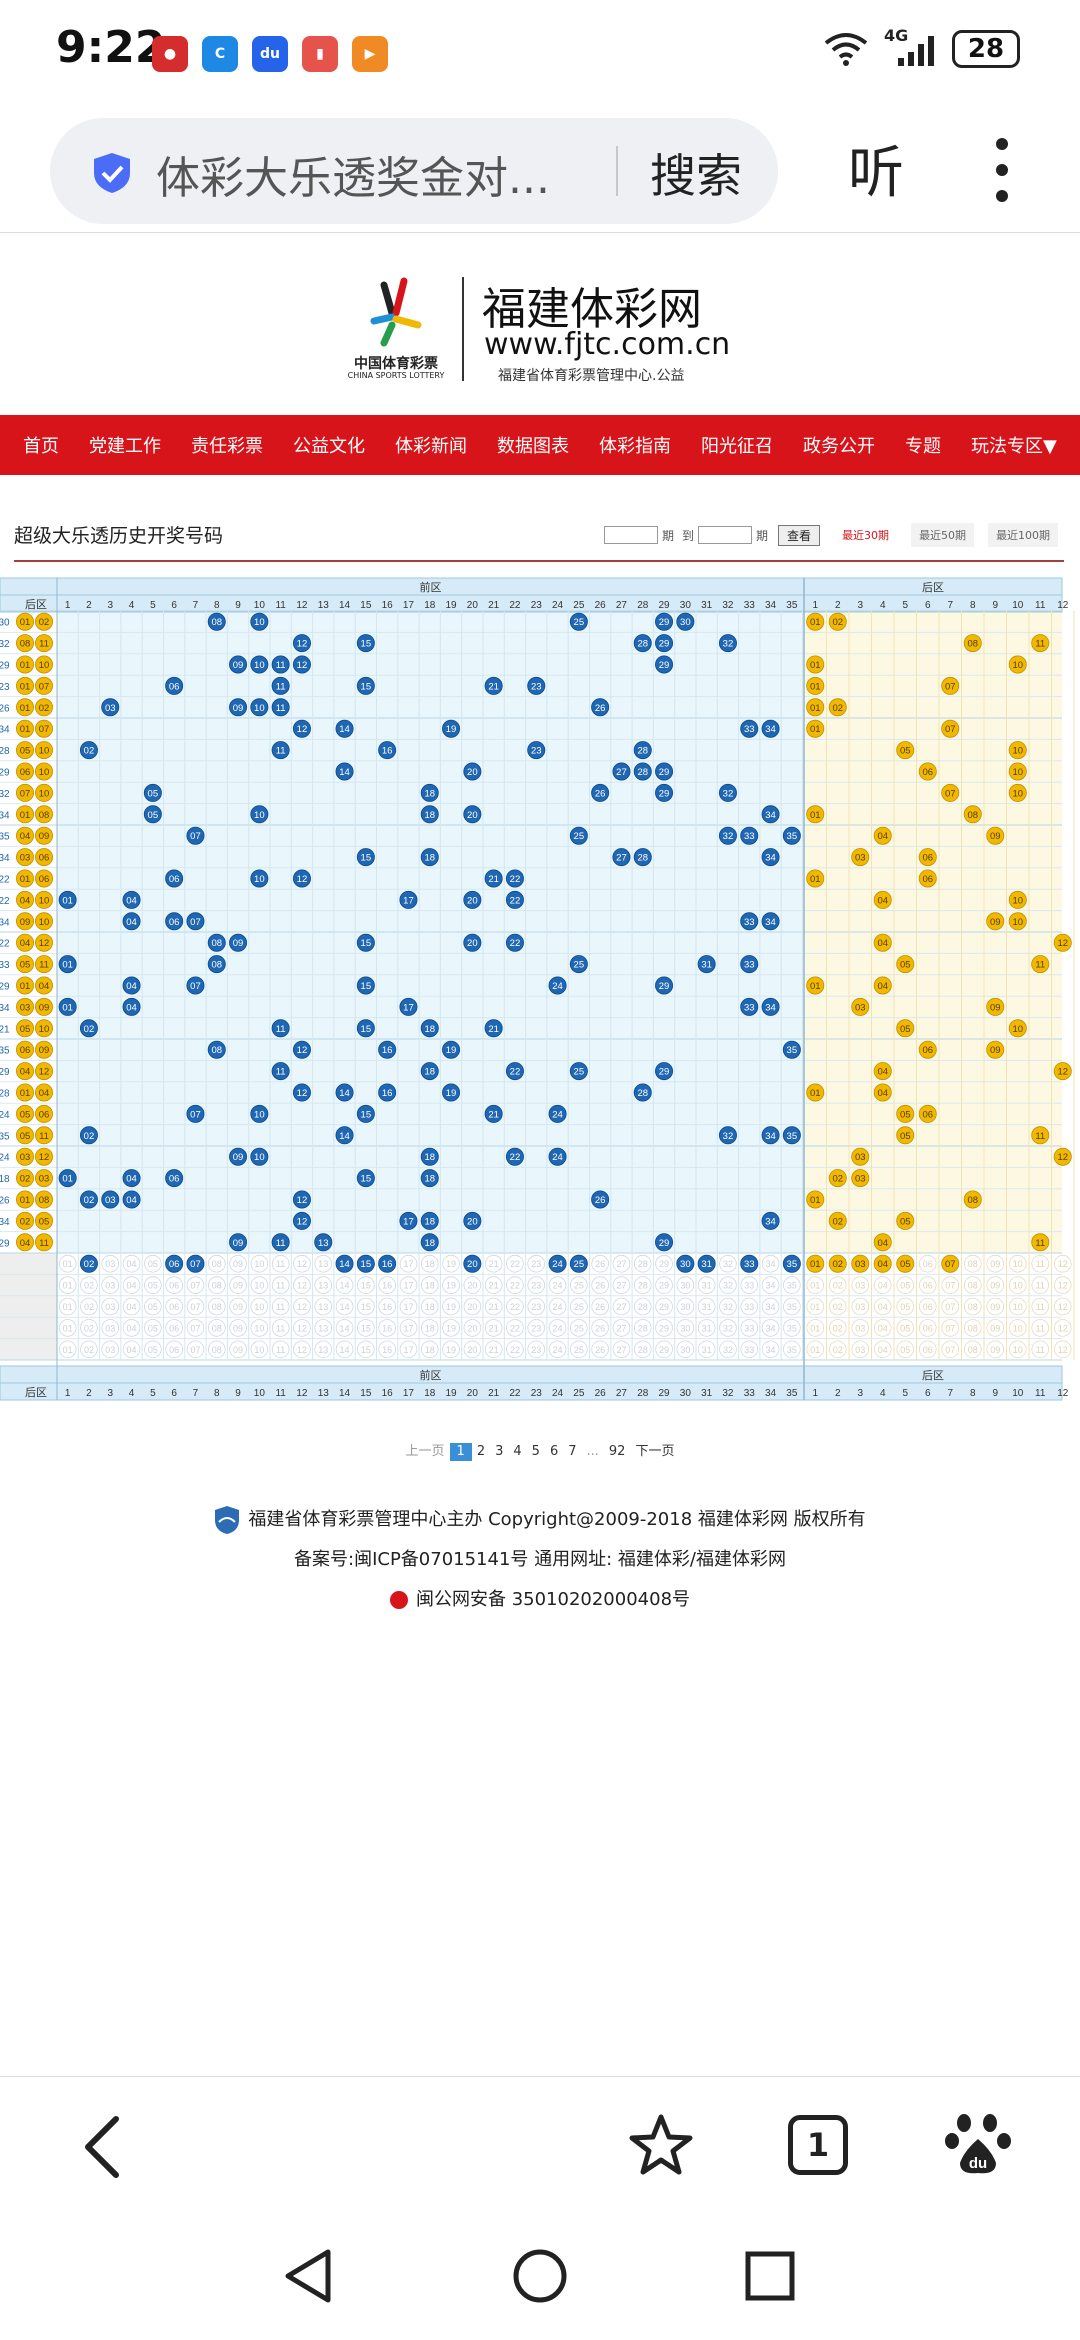  Describe the element at coordinates (792, 1286) in the screenshot. I see `empty-front-ball-label: 35` at that location.